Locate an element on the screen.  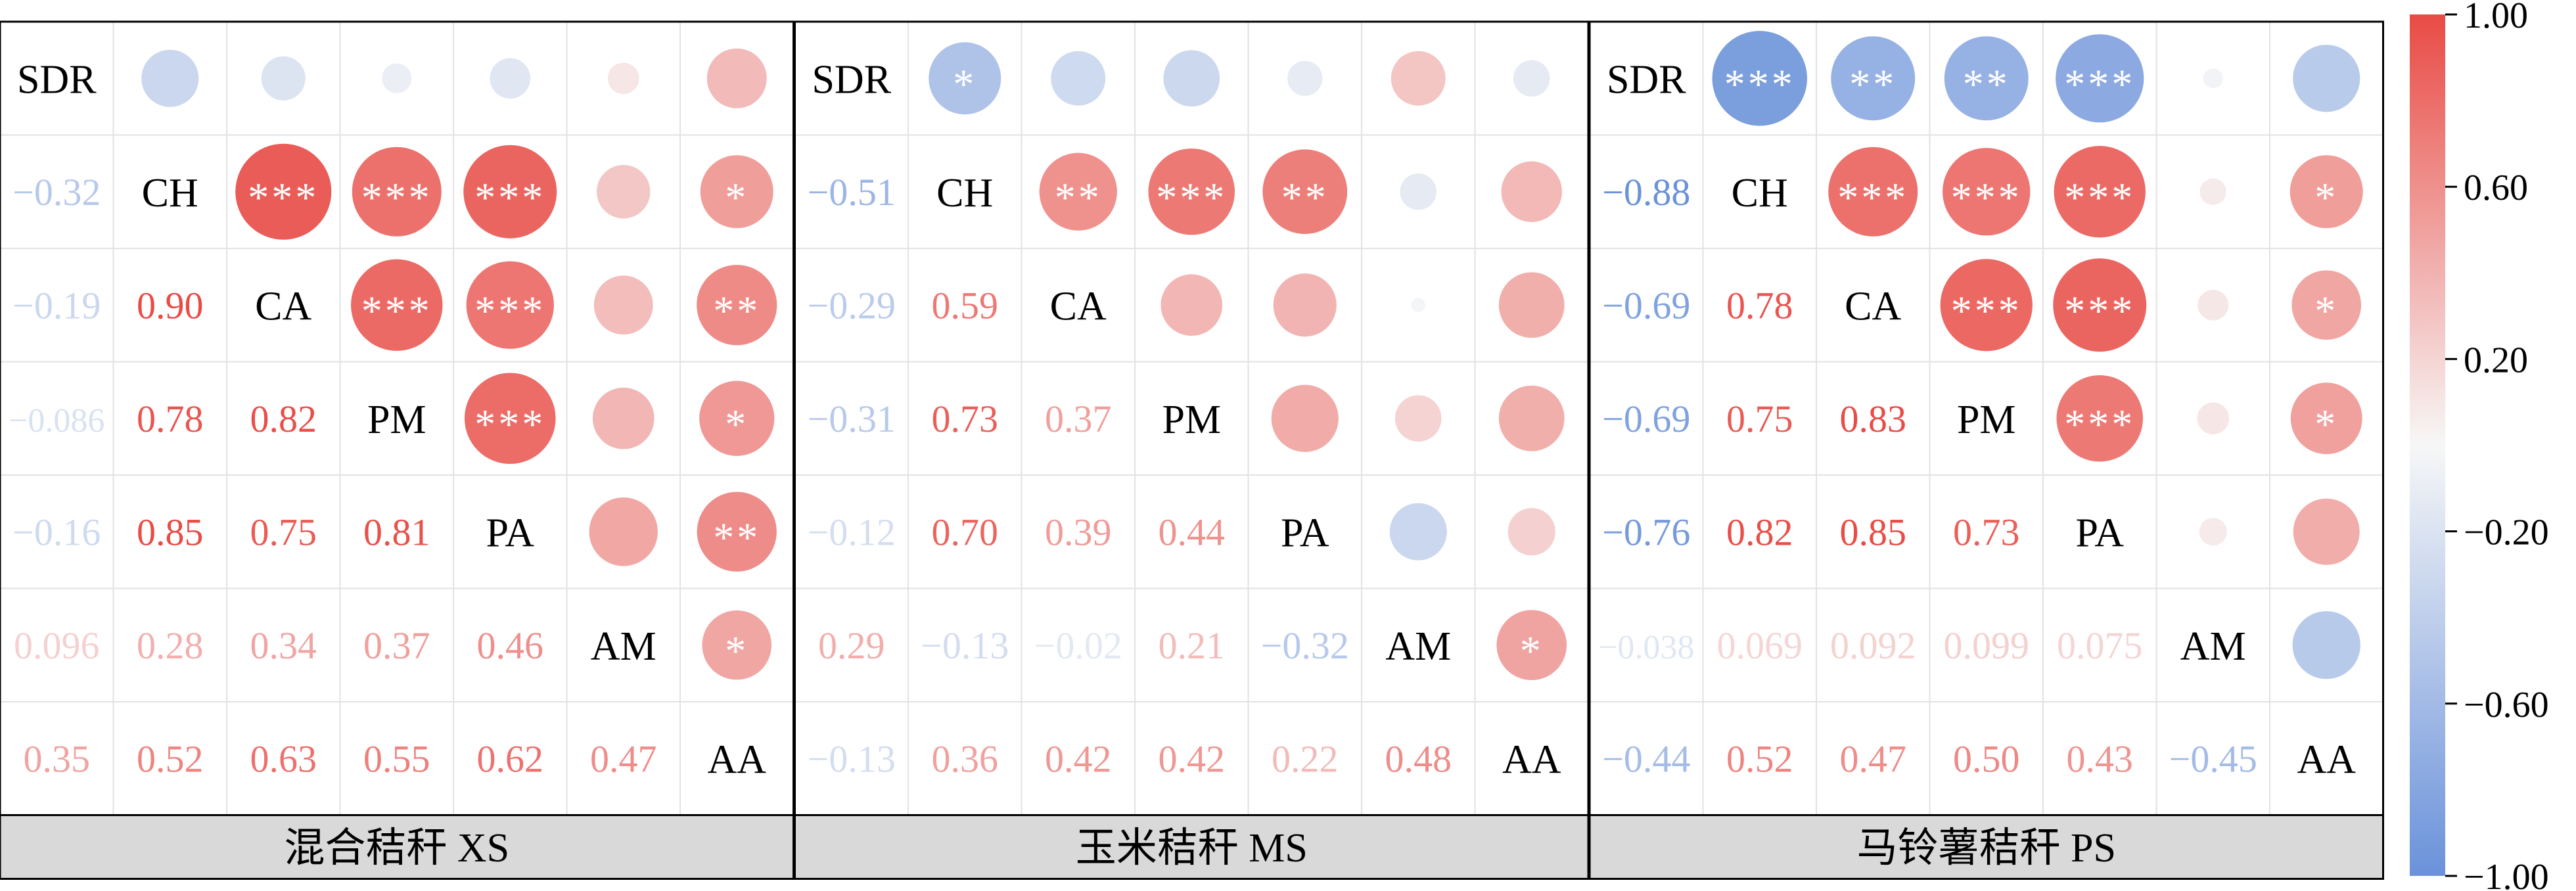
variable-label: PA is located at coordinates (510, 533).